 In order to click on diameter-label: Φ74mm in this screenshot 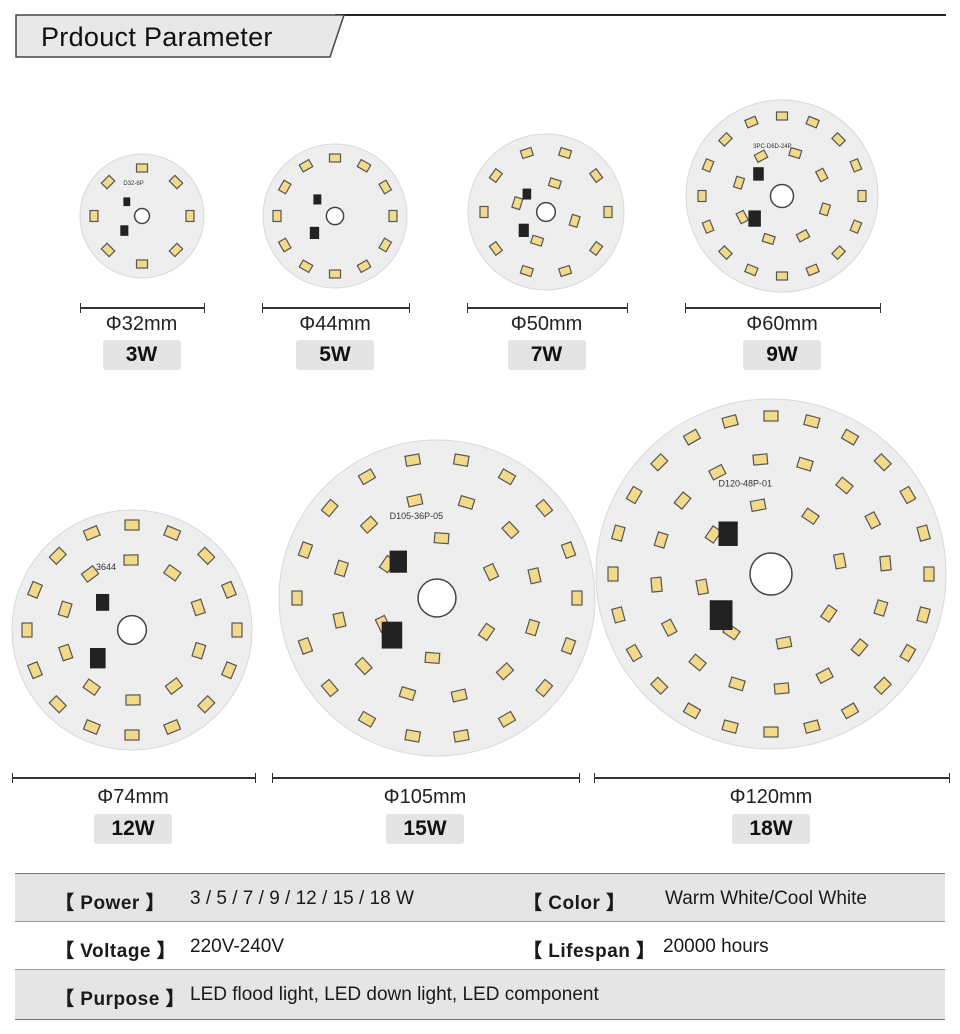, I will do `click(133, 797)`.